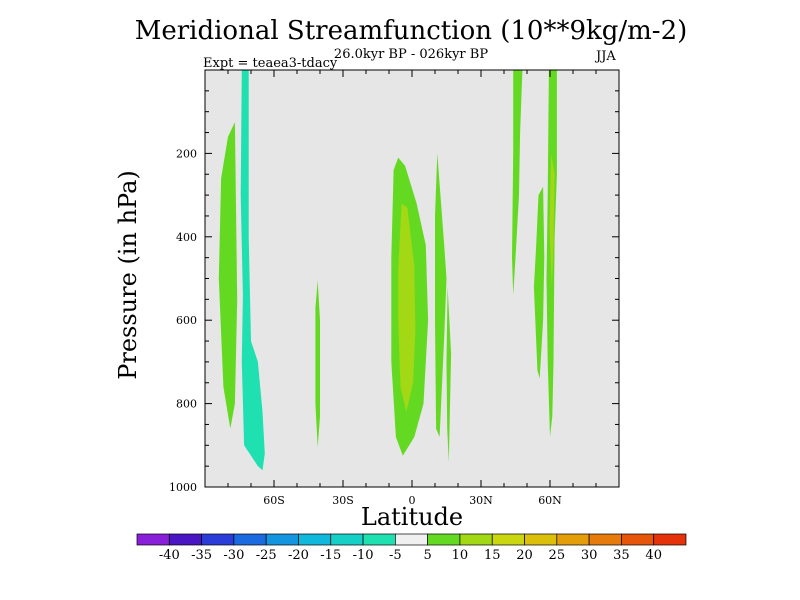 Image resolution: width=800 pixels, height=600 pixels. Describe the element at coordinates (589, 555) in the screenshot. I see `colorbar-label: 30` at that location.